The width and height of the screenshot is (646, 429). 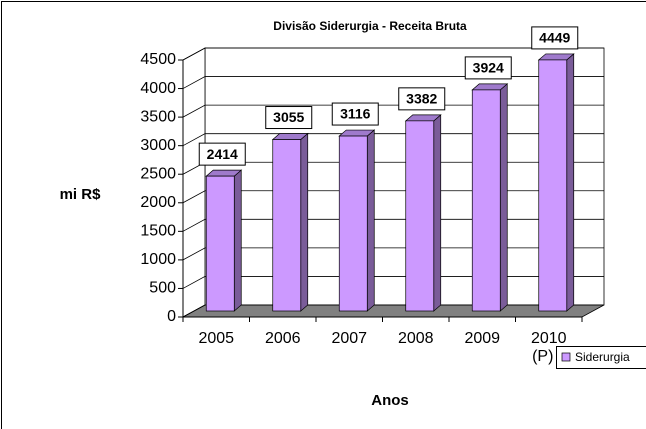 I want to click on y-tick-label: 4500, so click(x=158, y=59).